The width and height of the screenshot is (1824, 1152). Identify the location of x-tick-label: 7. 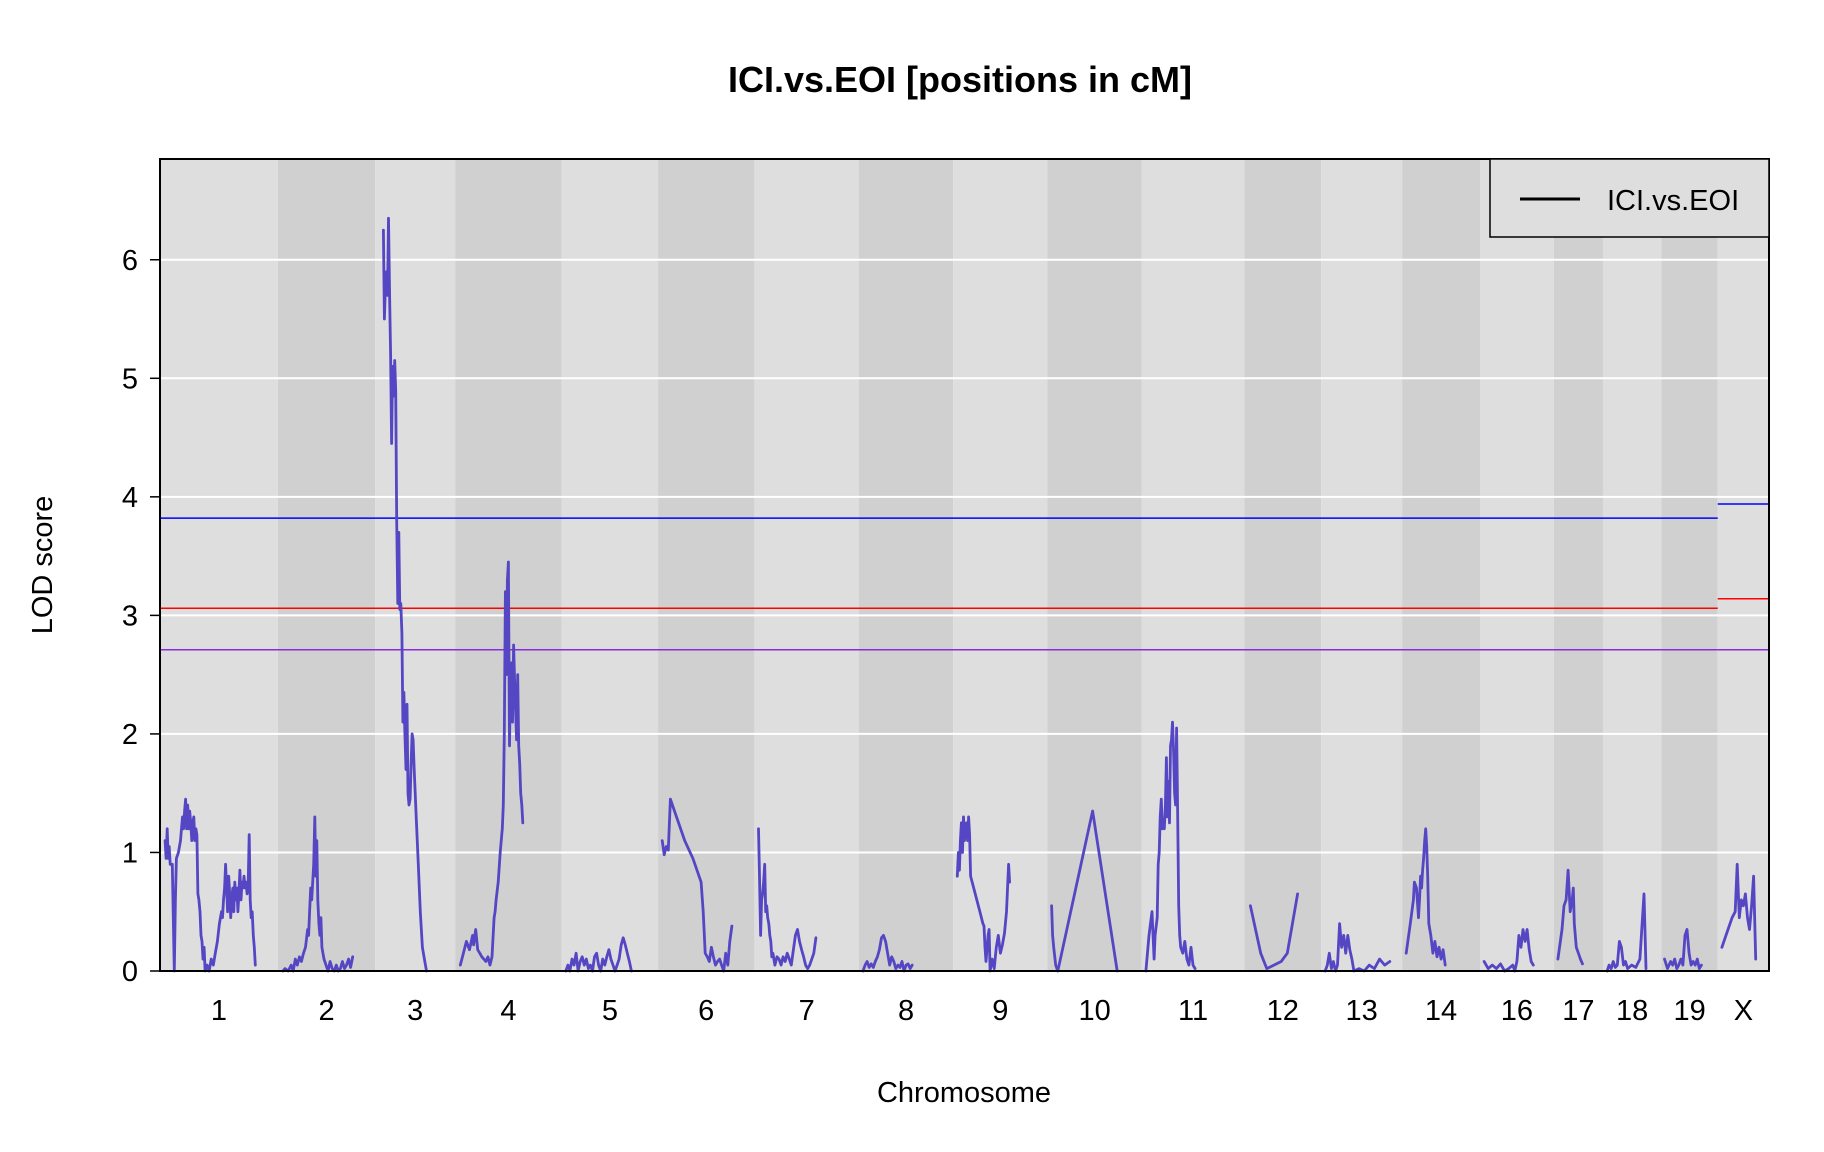
(807, 1011).